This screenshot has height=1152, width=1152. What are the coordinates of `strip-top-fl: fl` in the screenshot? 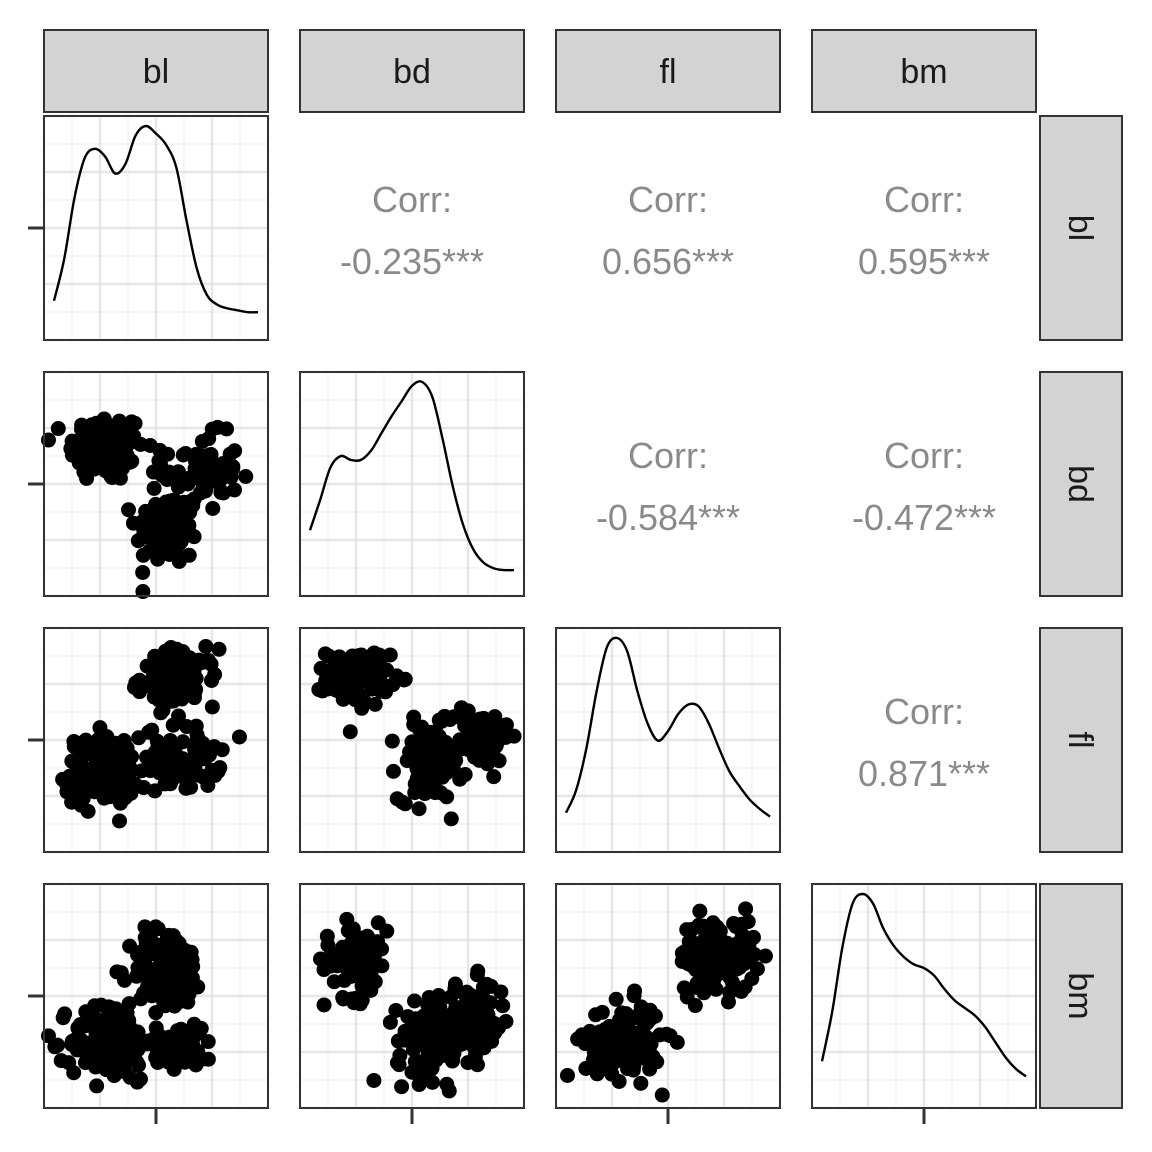 It's located at (668, 71).